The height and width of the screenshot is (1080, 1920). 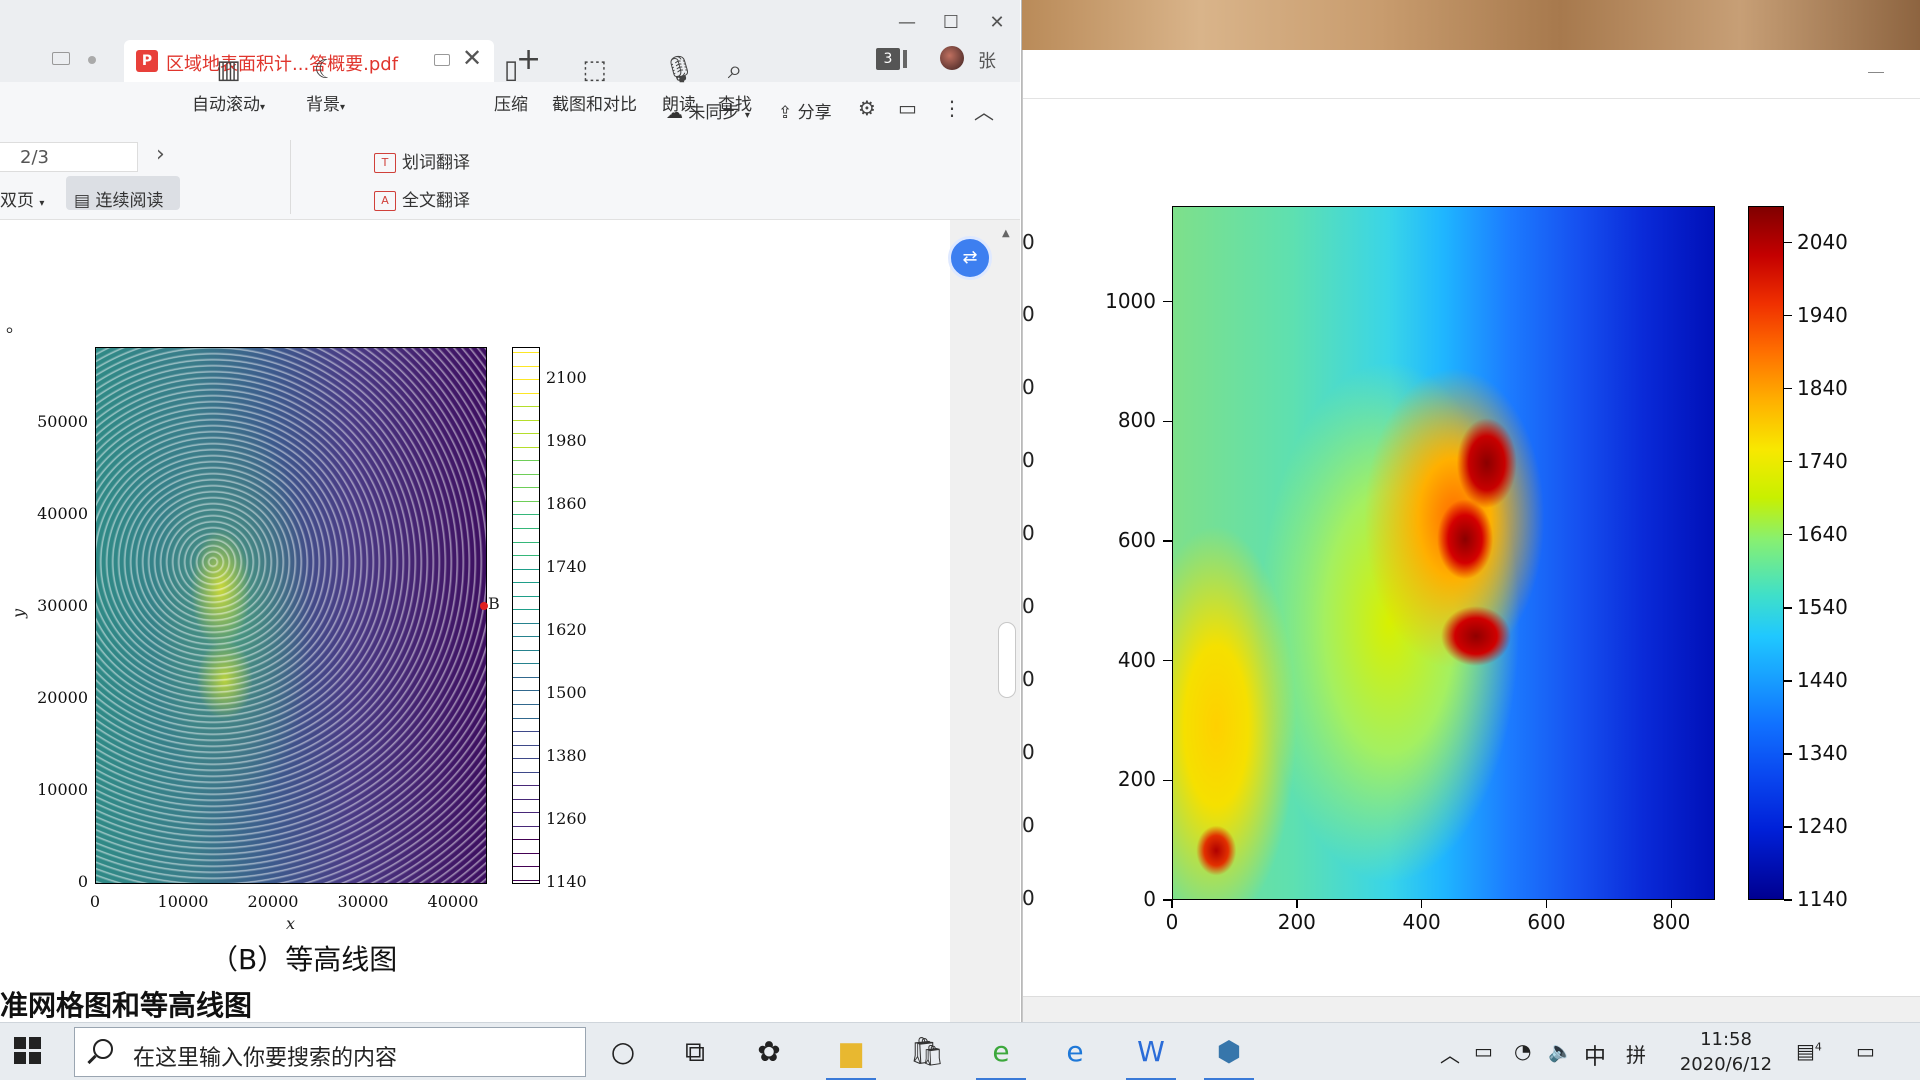 What do you see at coordinates (1483, 1051) in the screenshot?
I see `battery-icon: ▭` at bounding box center [1483, 1051].